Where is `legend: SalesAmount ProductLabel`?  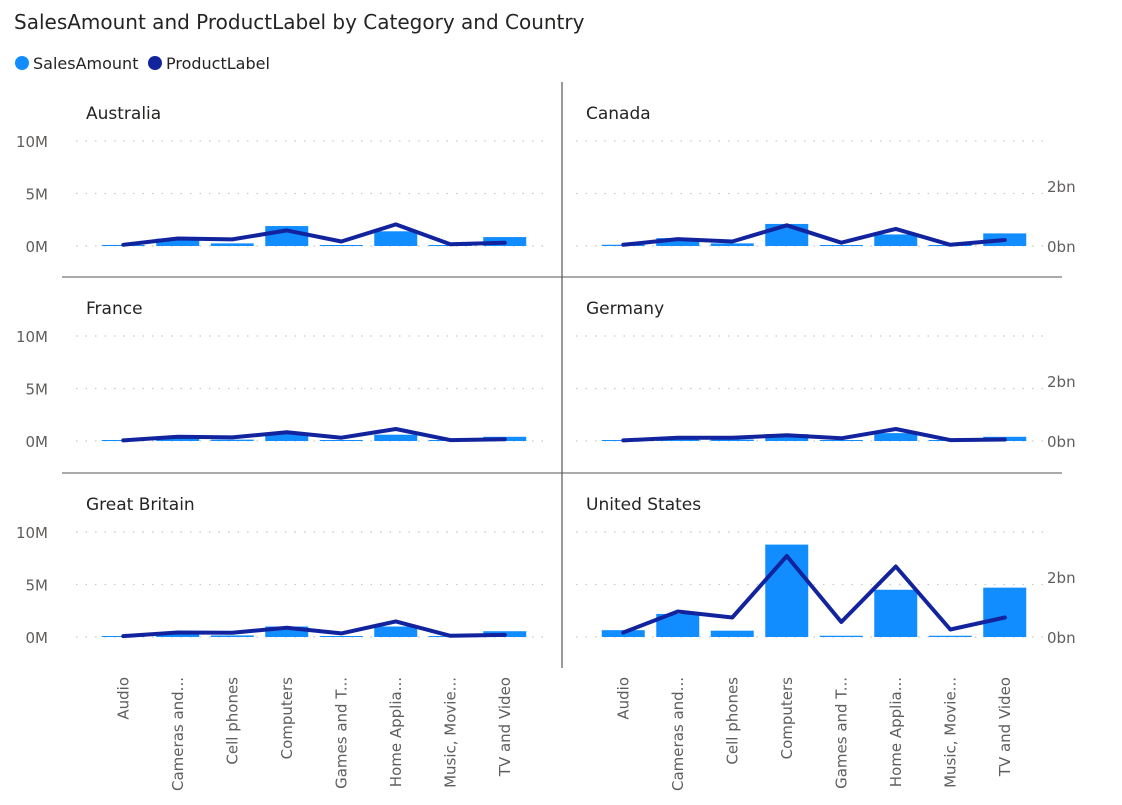 legend: SalesAmount ProductLabel is located at coordinates (142, 63).